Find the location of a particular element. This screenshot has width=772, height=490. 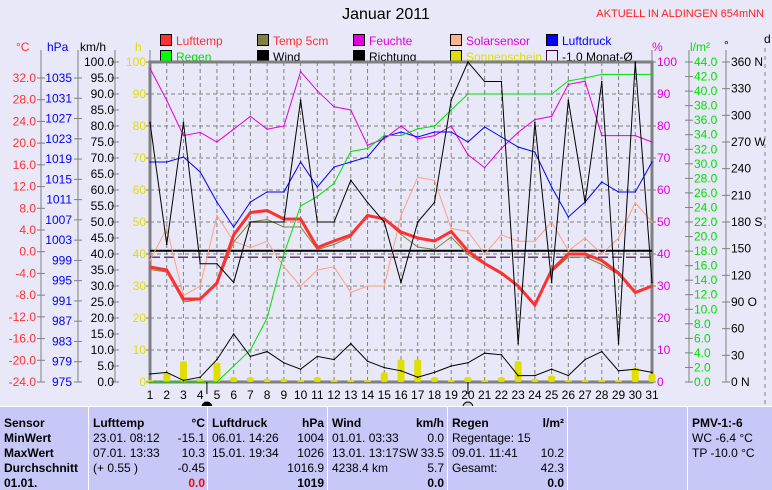

luftdruck-unit: hPa is located at coordinates (312, 423).